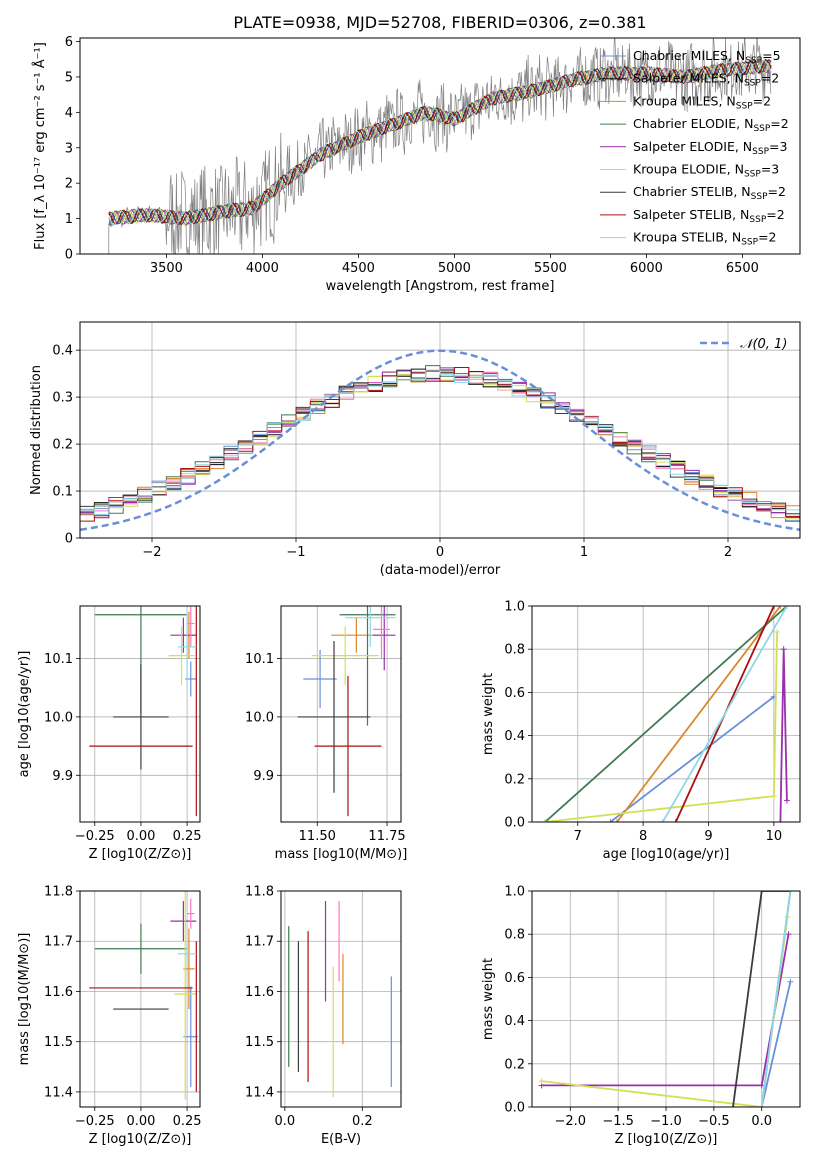 The height and width of the screenshot is (1170, 819). I want to click on y-tick-label: 2, so click(69, 184).